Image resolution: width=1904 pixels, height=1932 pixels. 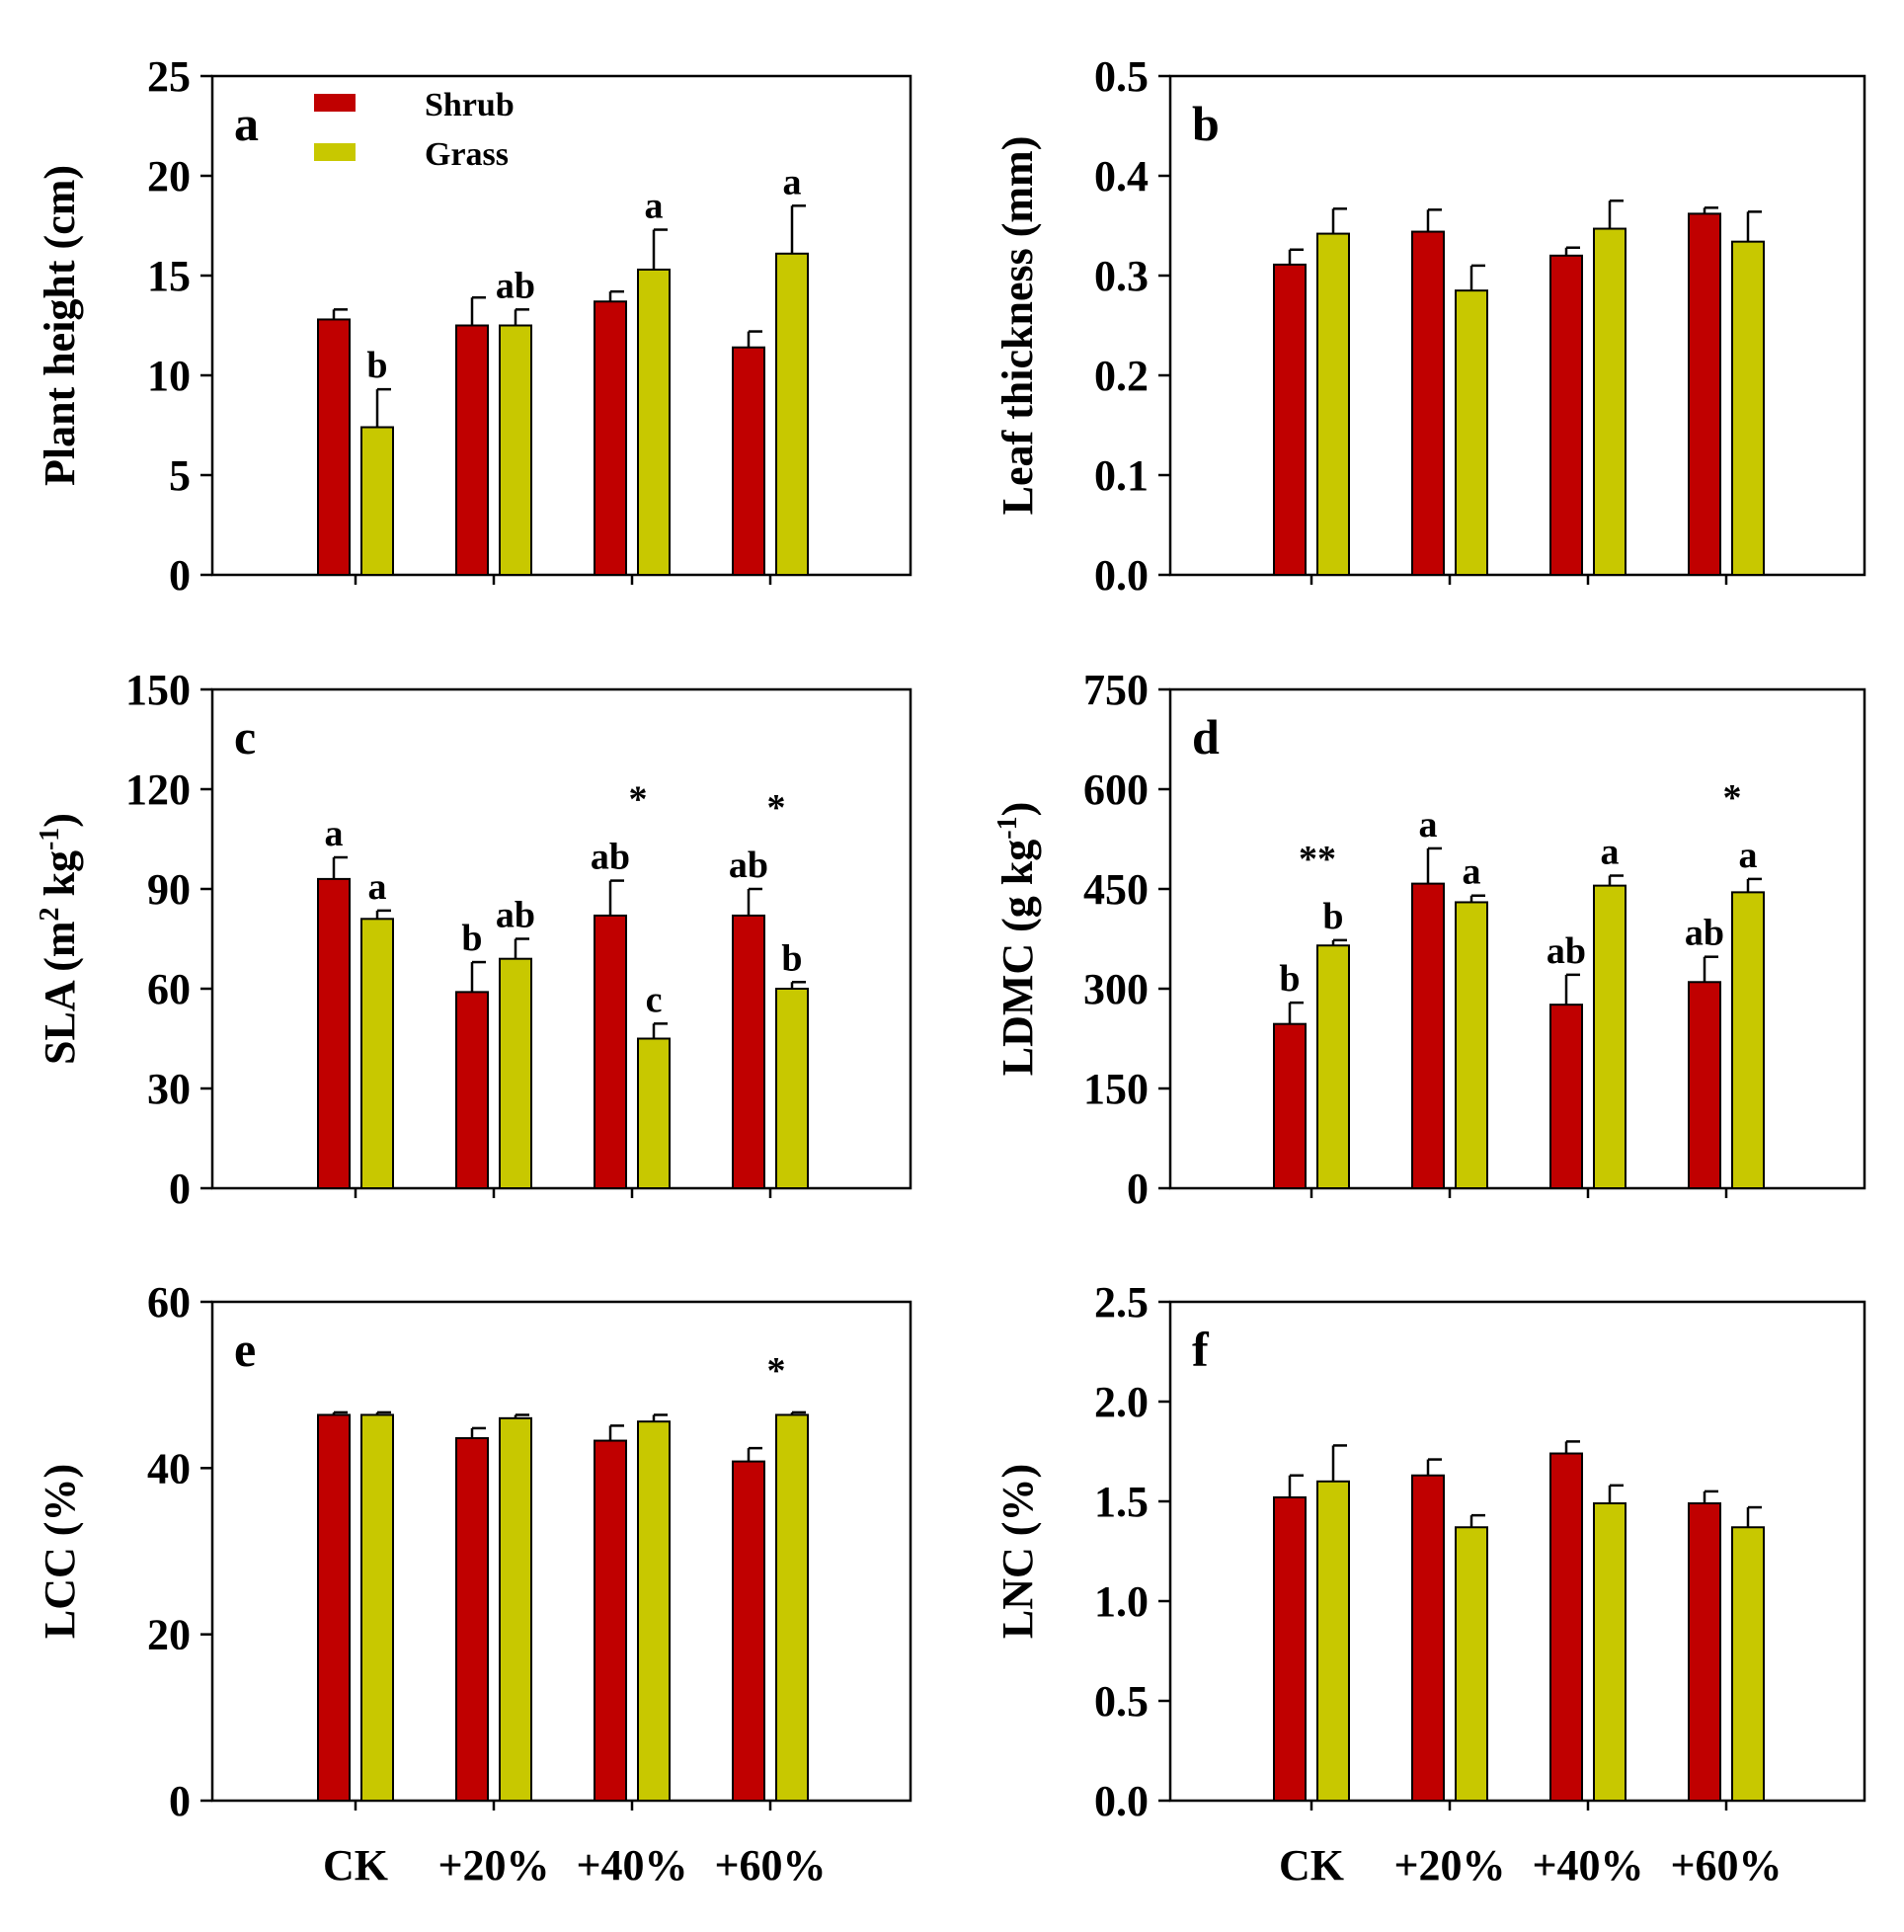 I want to click on y-tick-label: 1.5, so click(x=1121, y=1502).